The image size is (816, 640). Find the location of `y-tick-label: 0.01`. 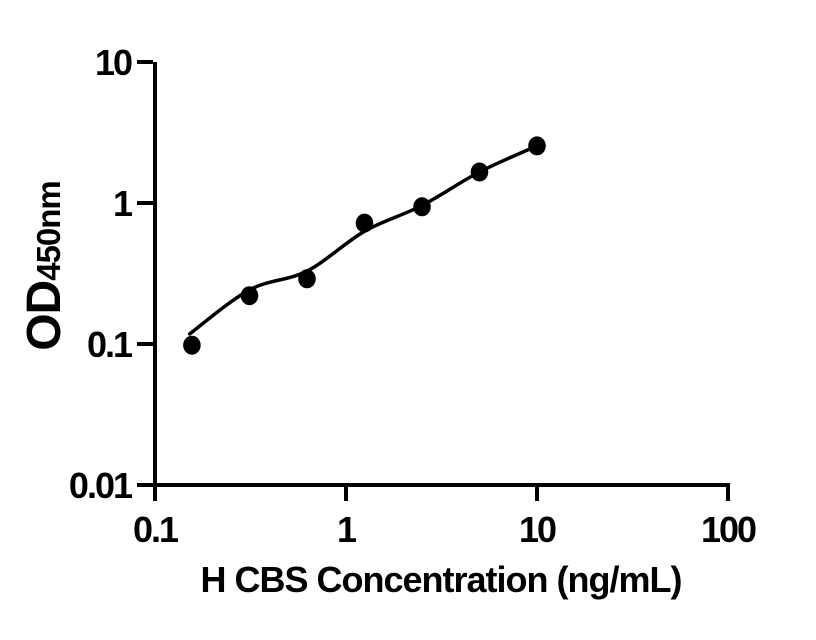

y-tick-label: 0.01 is located at coordinates (101, 485).